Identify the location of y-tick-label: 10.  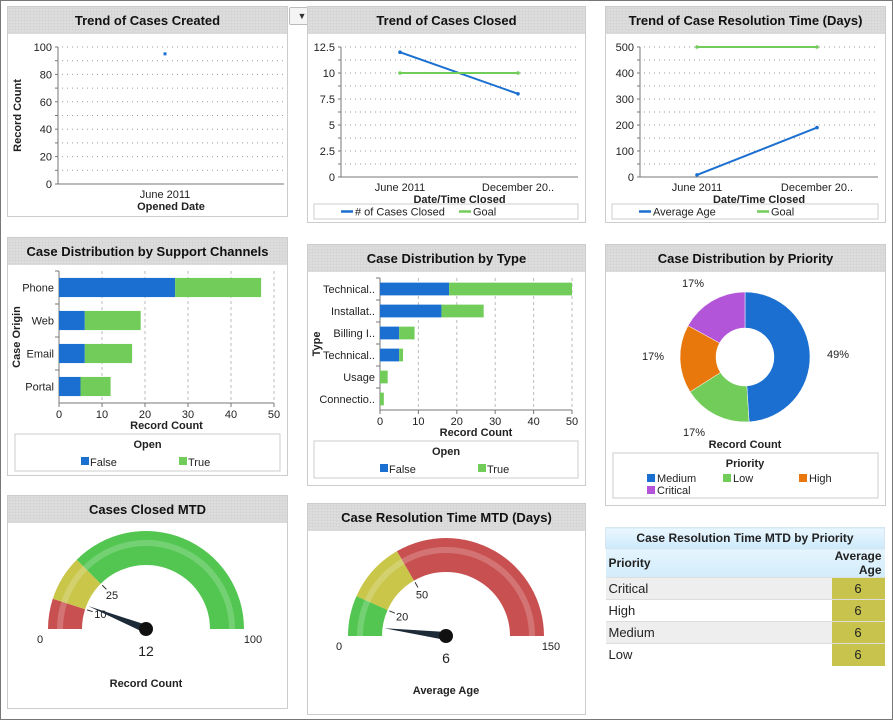
(329, 74).